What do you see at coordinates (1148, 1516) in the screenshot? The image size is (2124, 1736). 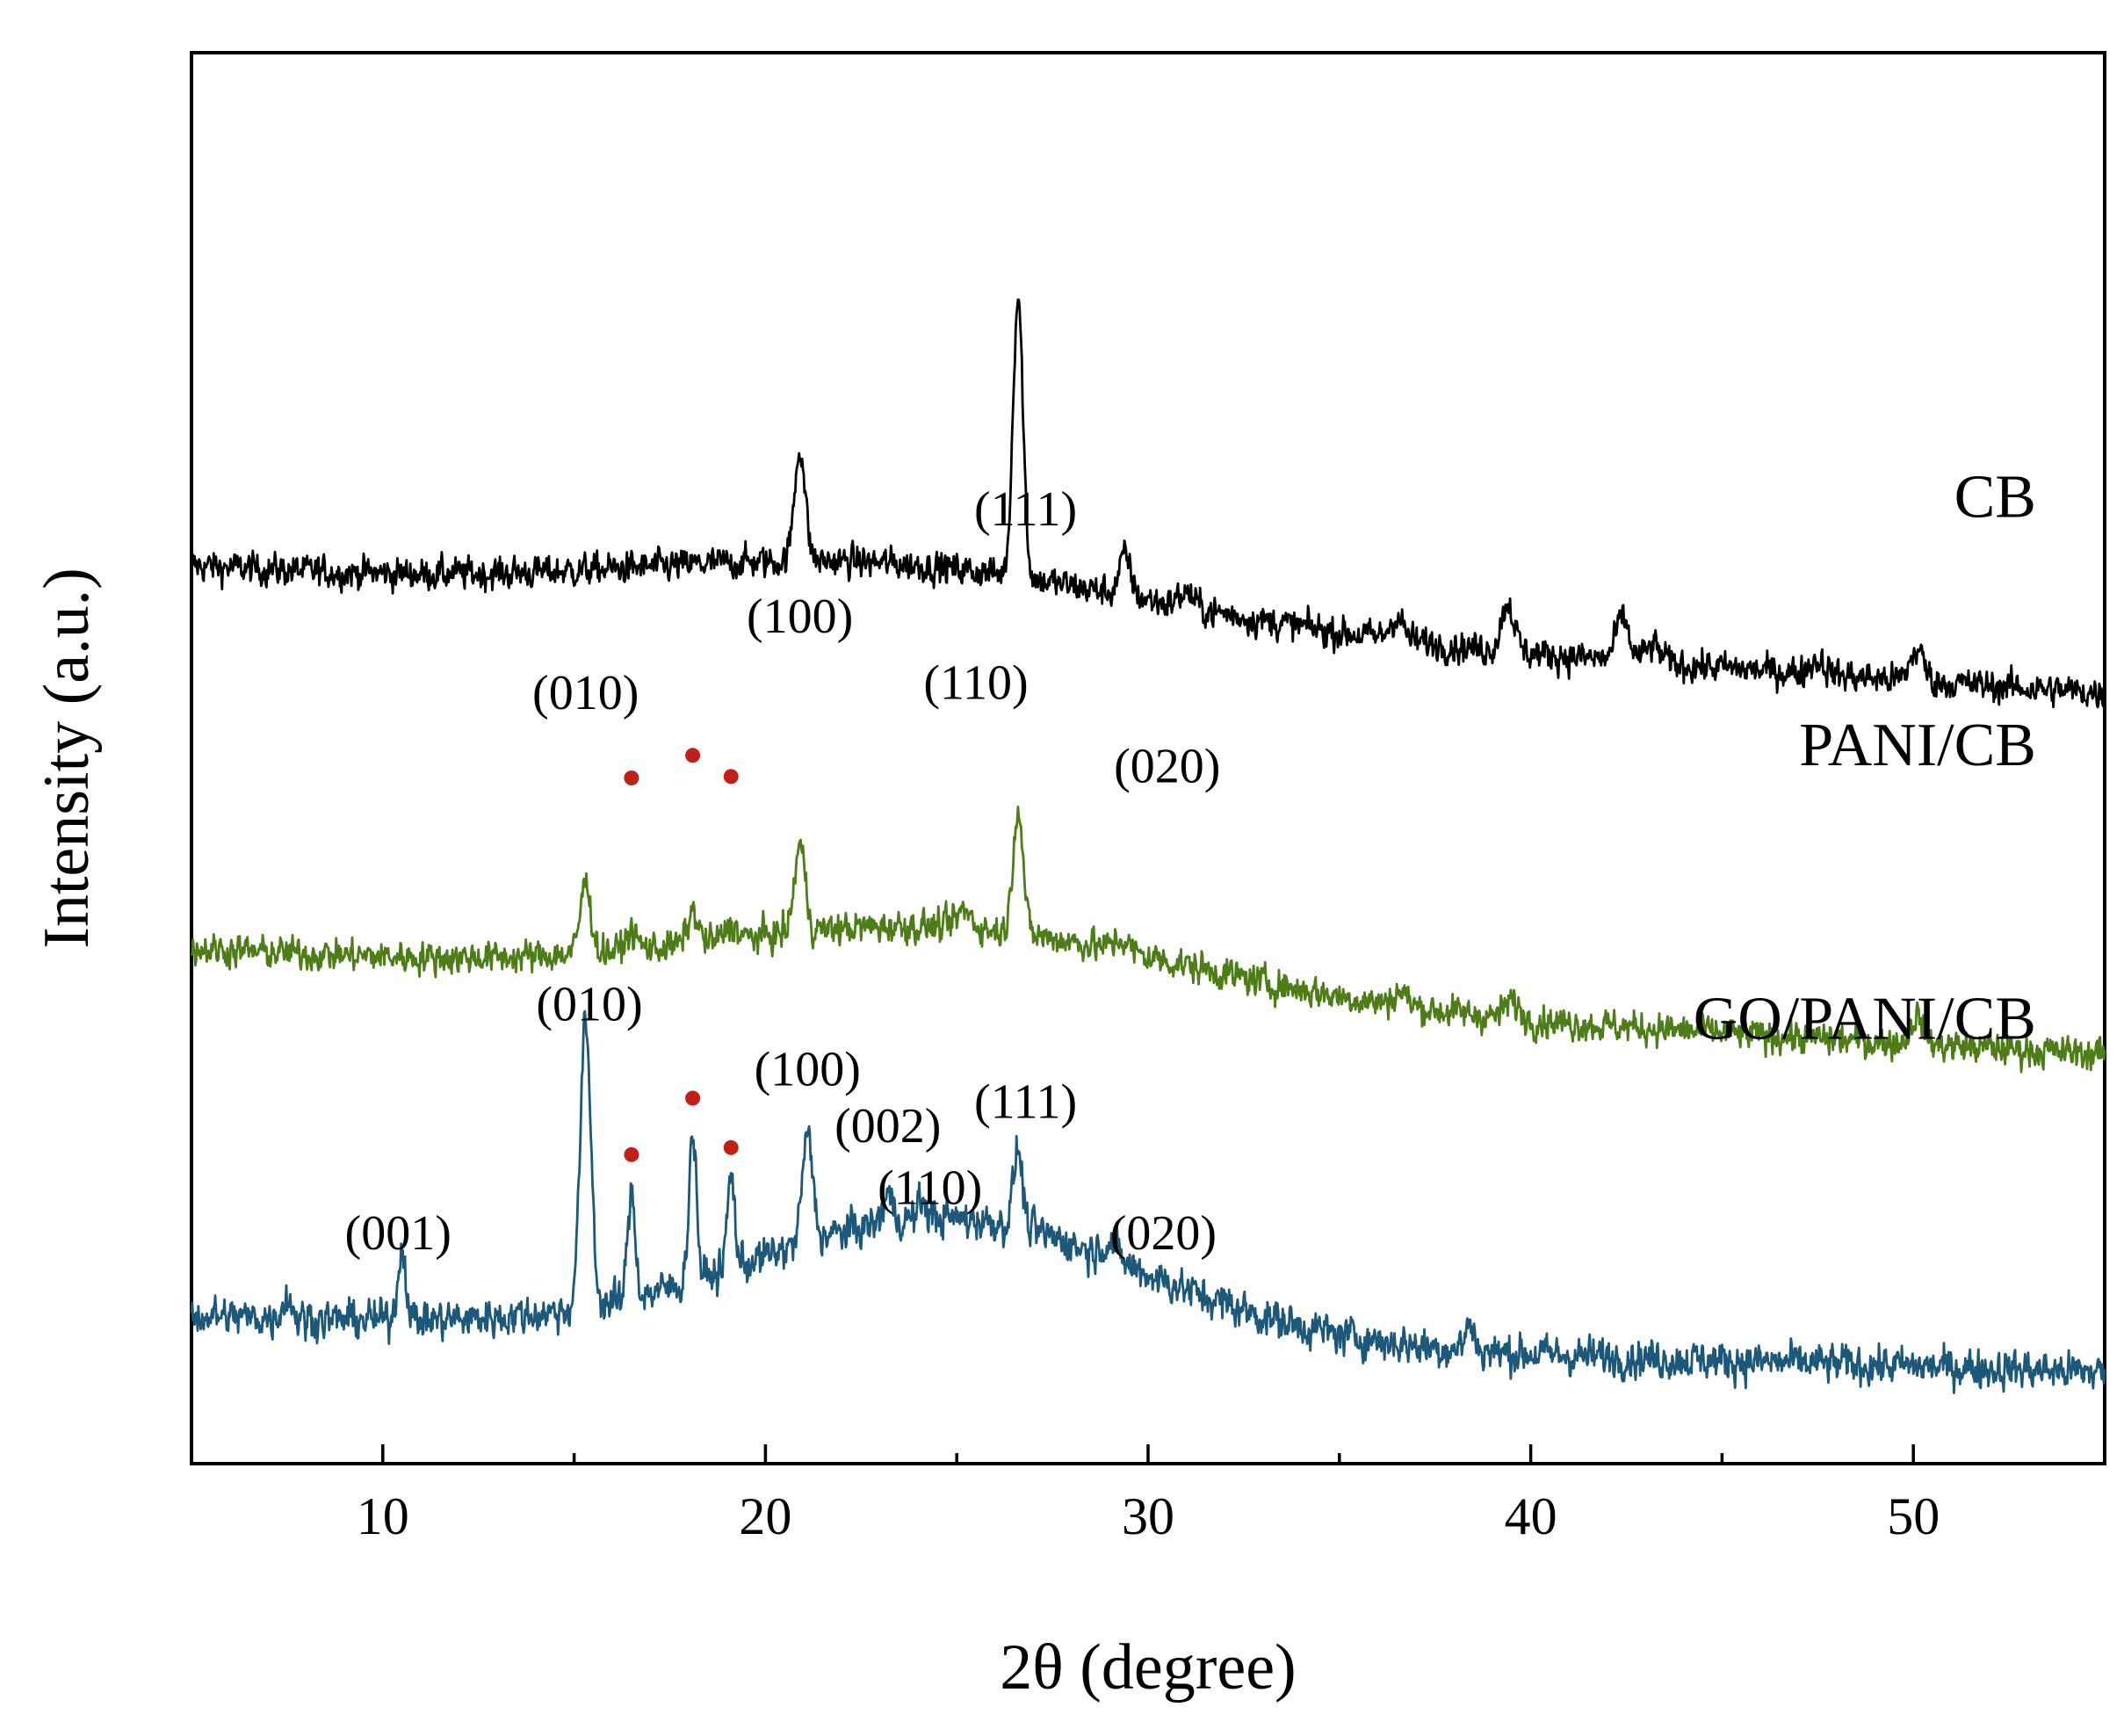 I see `x-tick-label: 30` at bounding box center [1148, 1516].